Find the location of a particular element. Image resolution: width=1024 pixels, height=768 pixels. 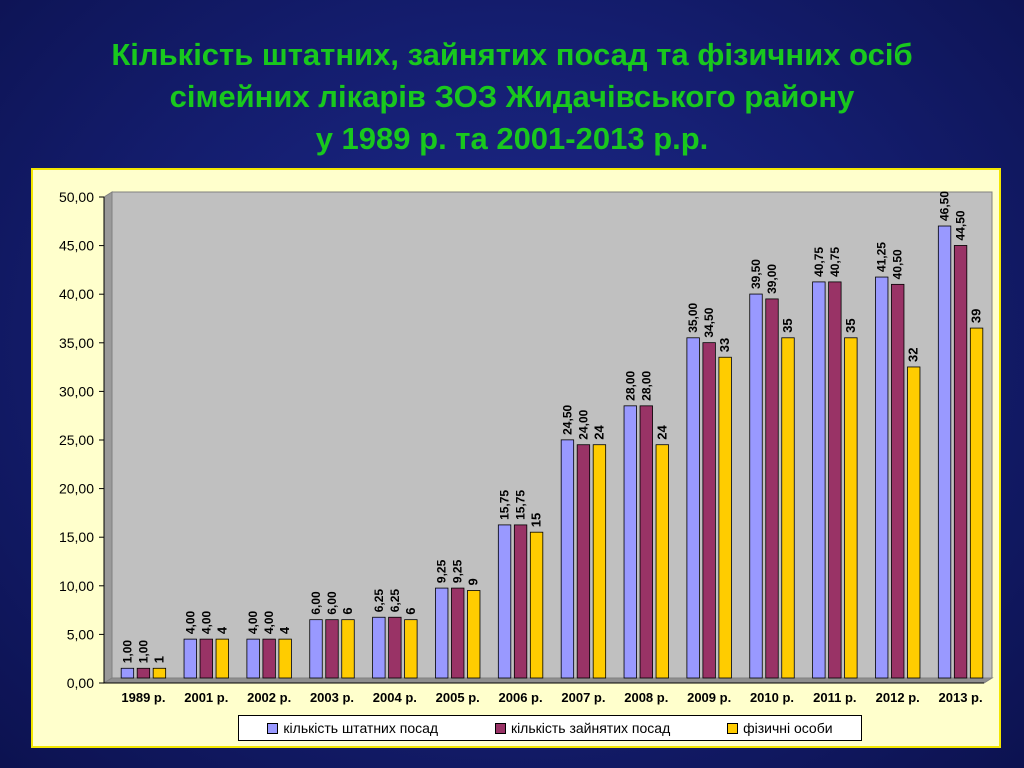

bar-value-label: 34,50 is located at coordinates (709, 322).